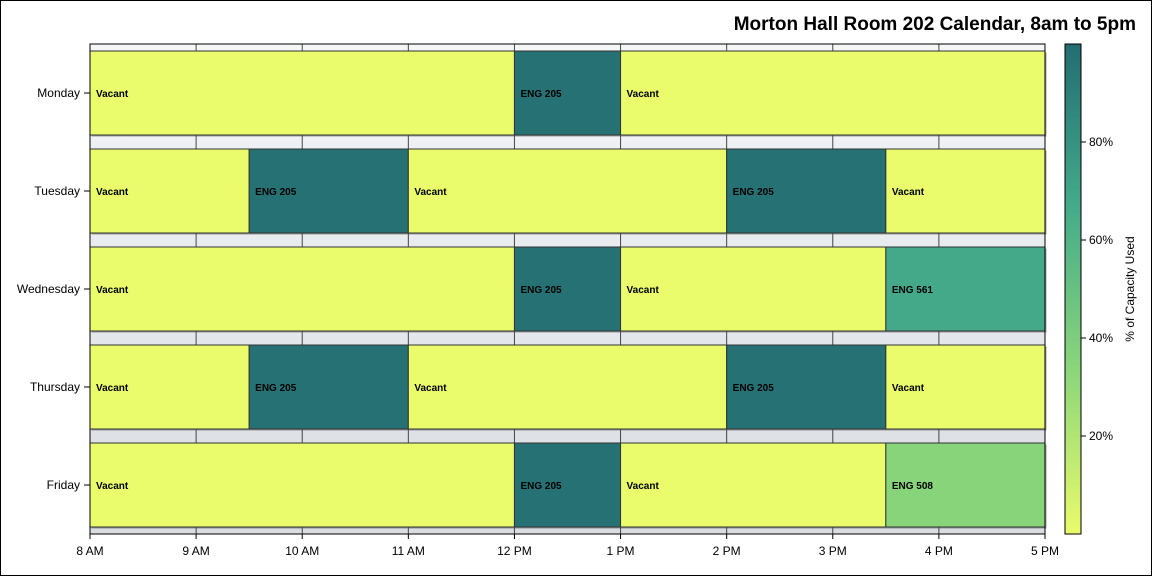  I want to click on x-tick-label: 10 AM, so click(302, 551).